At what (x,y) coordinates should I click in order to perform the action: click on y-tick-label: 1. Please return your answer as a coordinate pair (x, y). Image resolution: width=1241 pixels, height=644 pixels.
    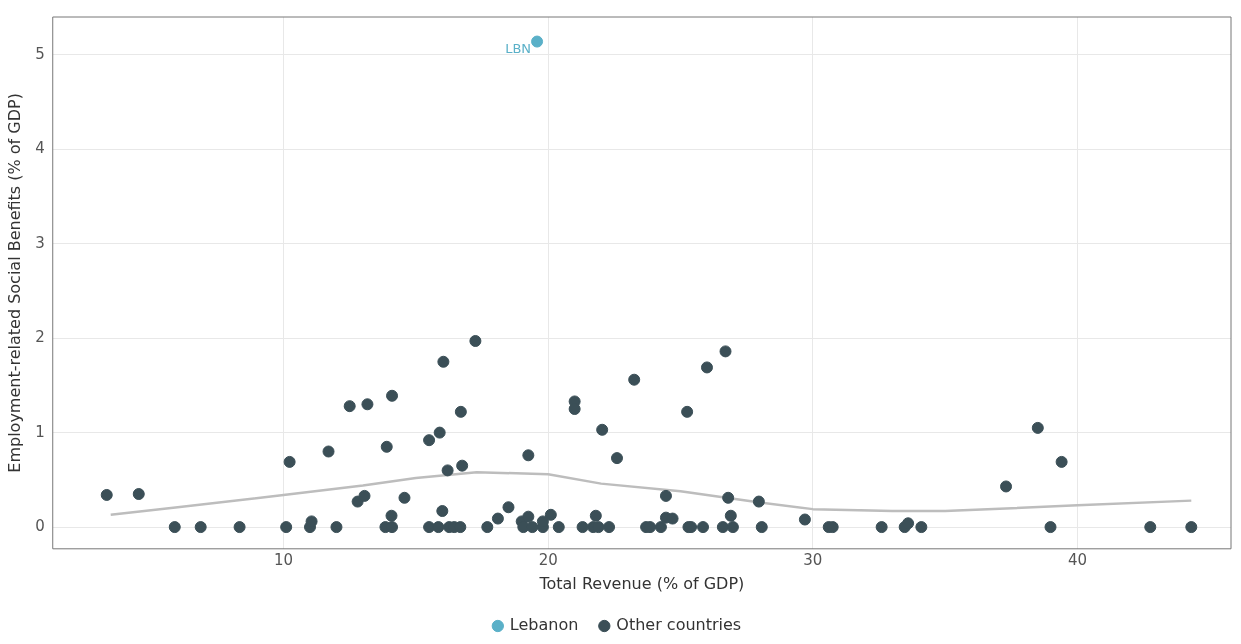
    Looking at the image, I should click on (40, 431).